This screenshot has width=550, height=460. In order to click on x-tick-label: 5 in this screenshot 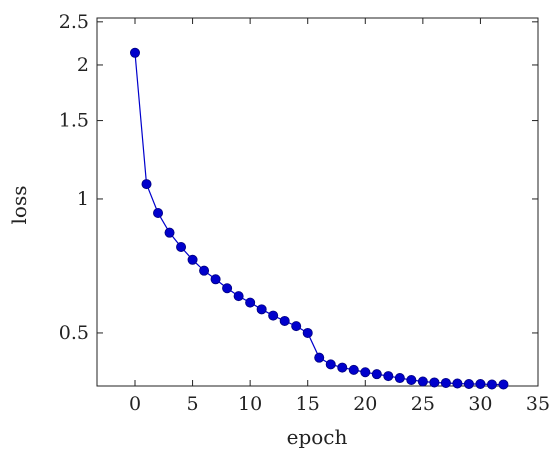, I will do `click(193, 404)`.